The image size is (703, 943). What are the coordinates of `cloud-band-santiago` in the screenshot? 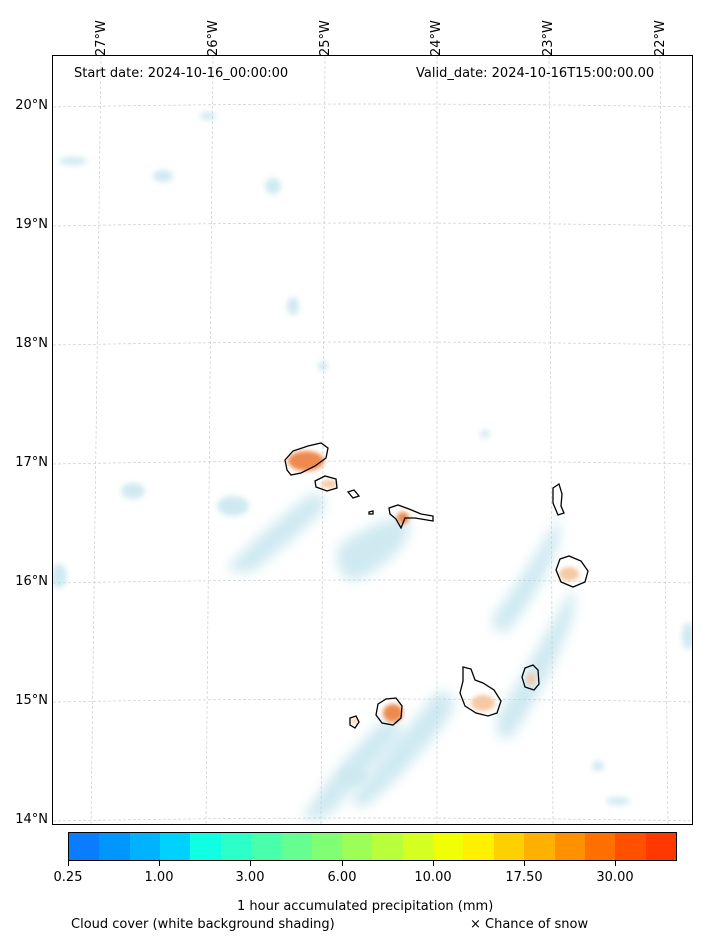 It's located at (403, 749).